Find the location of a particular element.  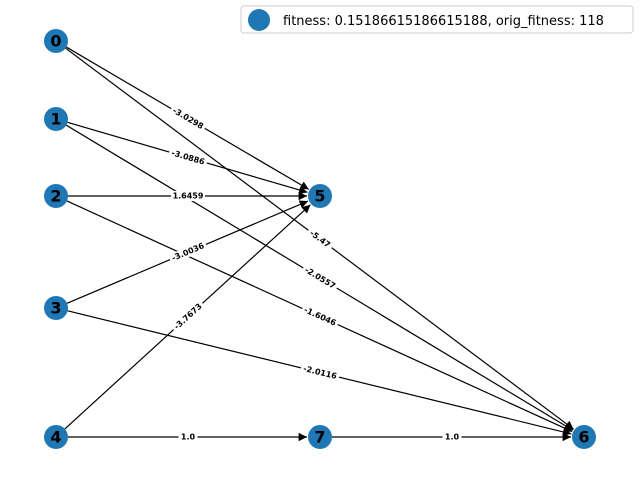

node-4: 4 is located at coordinates (56, 437).